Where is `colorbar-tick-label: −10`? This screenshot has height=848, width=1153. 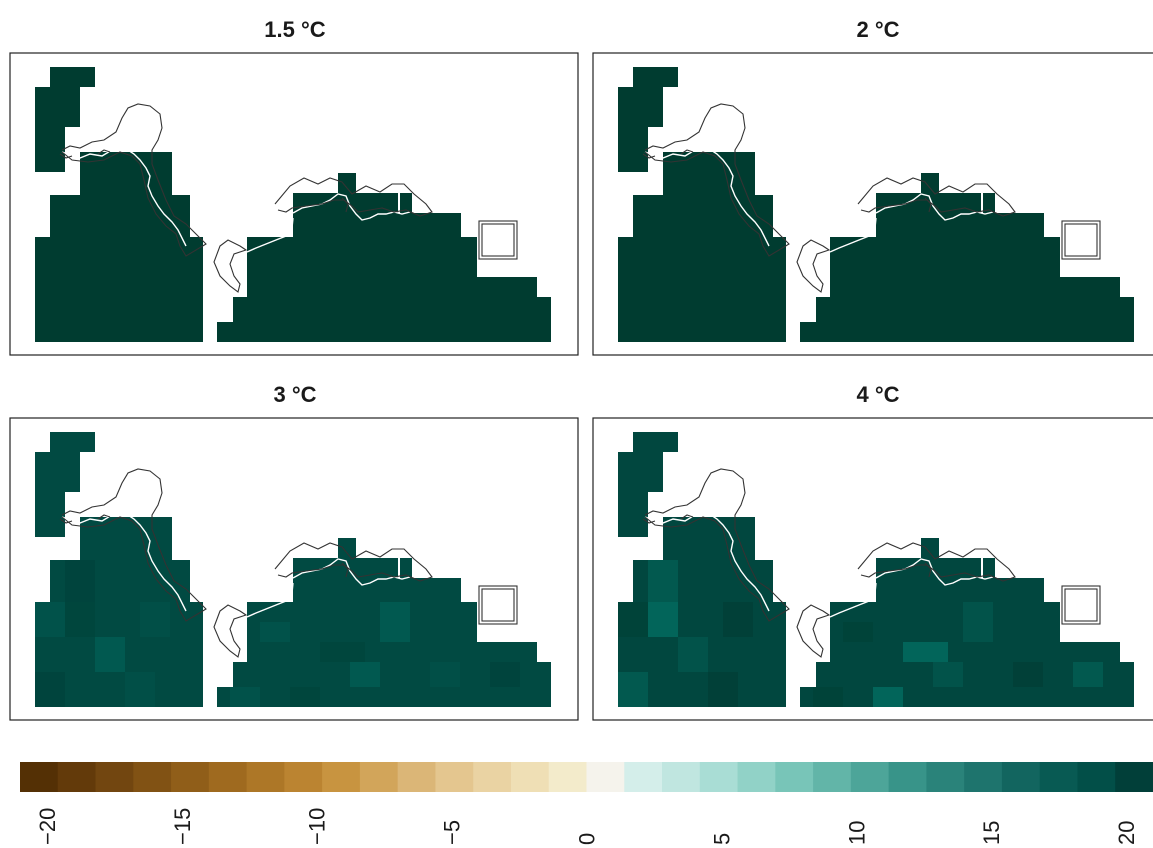 colorbar-tick-label: −10 is located at coordinates (317, 826).